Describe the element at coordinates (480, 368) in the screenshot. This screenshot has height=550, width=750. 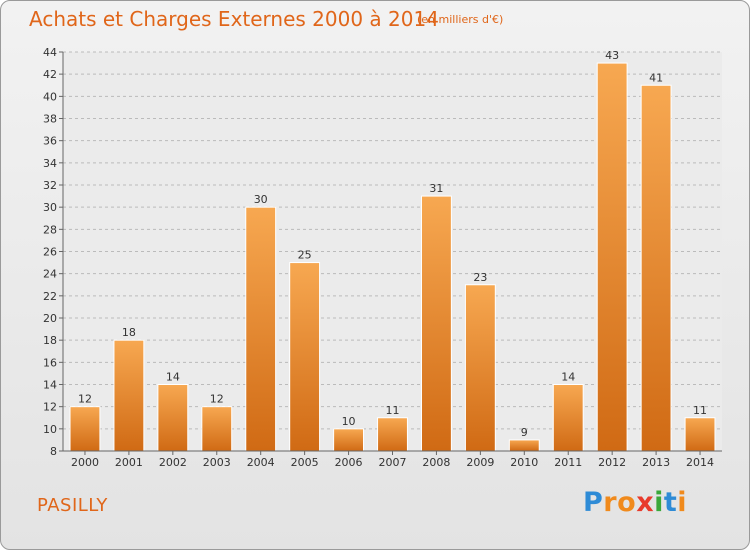
I see `bar-2009` at that location.